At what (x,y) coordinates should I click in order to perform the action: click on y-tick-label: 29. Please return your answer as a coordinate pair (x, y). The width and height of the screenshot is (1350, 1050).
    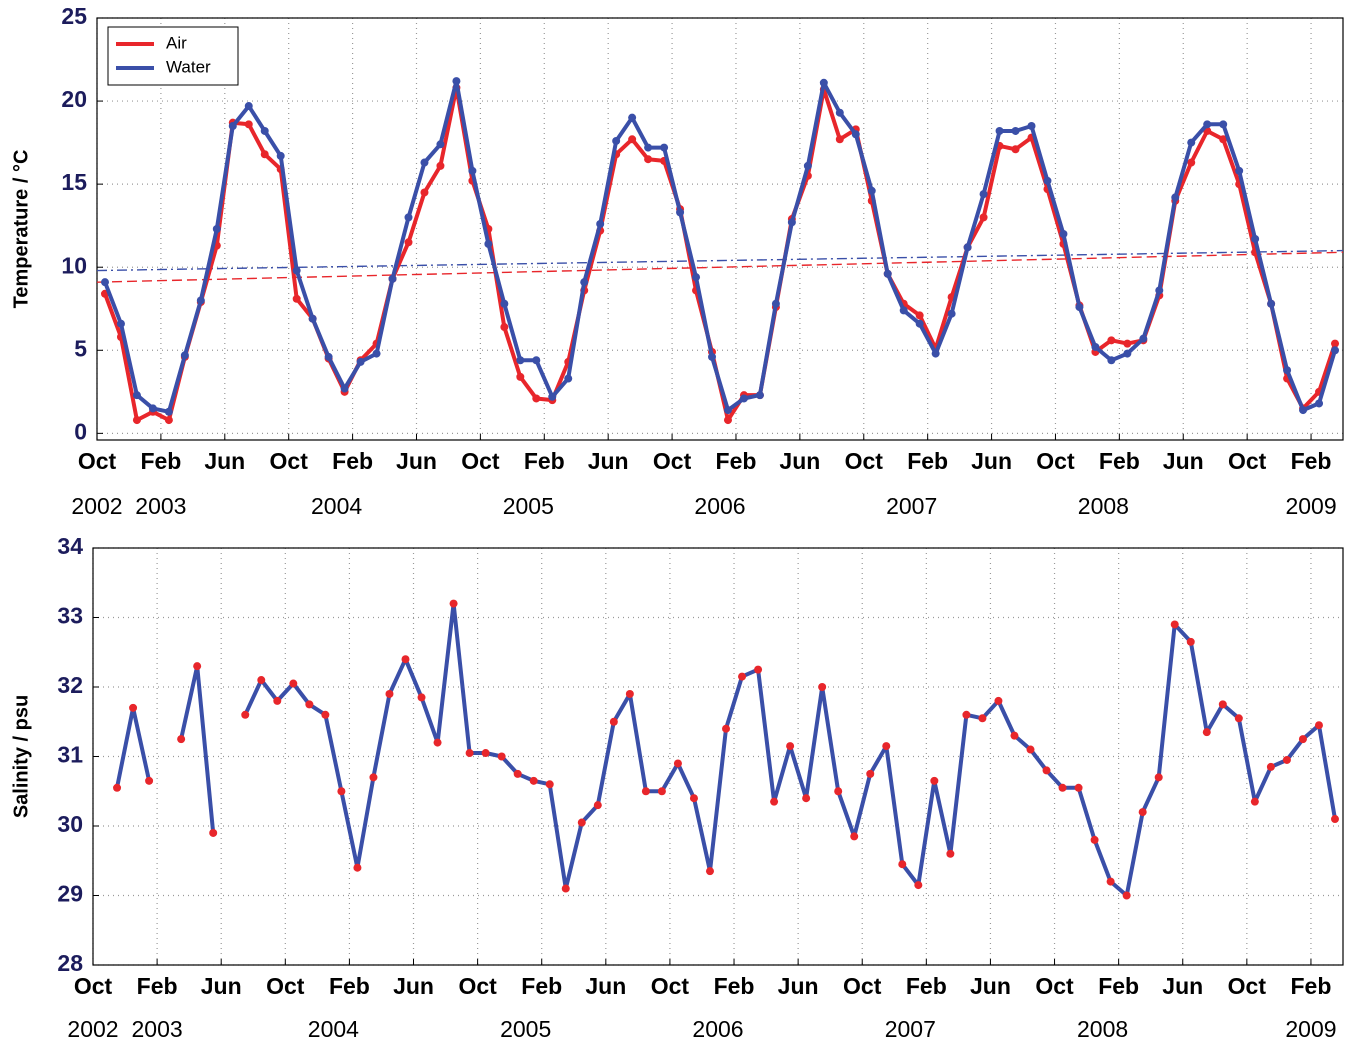
    Looking at the image, I should click on (70, 894).